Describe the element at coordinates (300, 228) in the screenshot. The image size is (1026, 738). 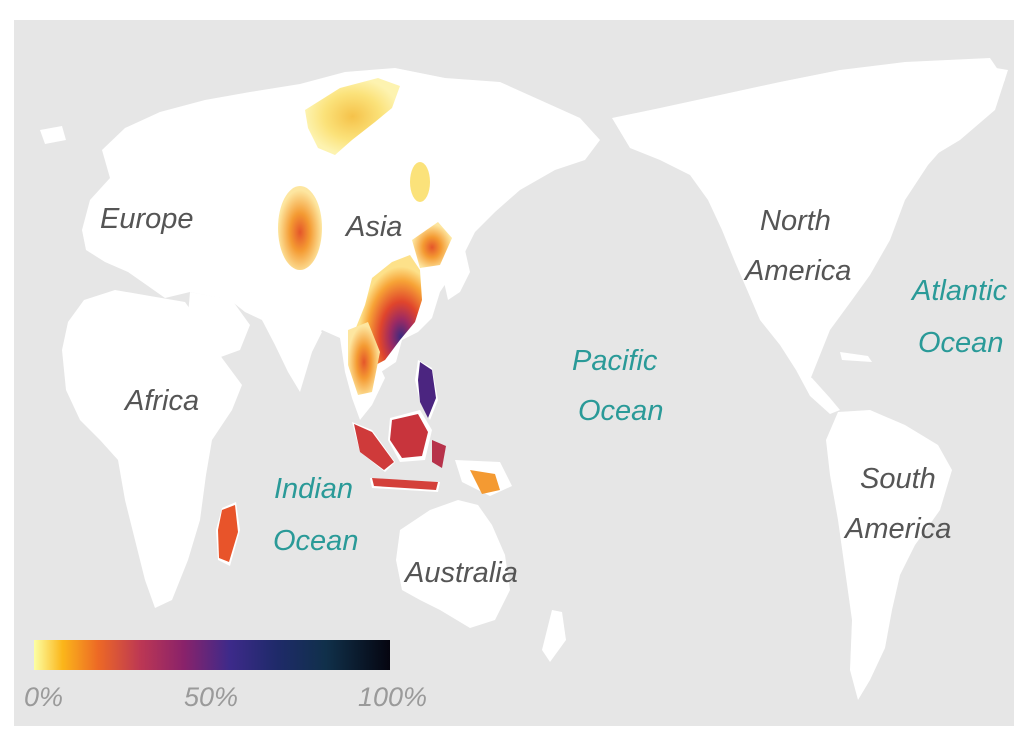
I see `heat-urals` at that location.